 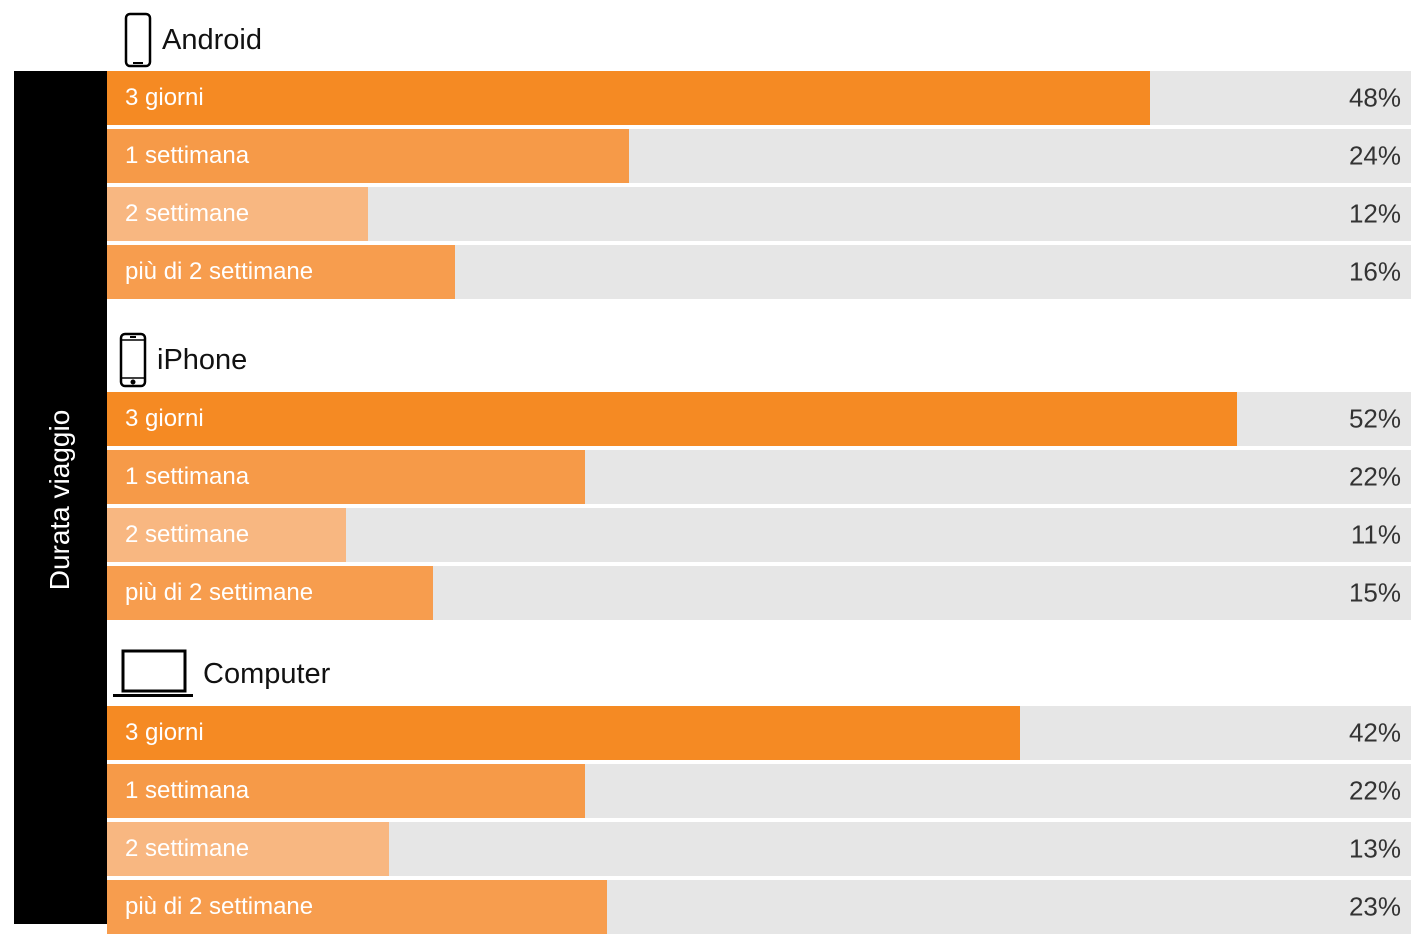 I want to click on bar-value: 23%, so click(x=1374, y=906).